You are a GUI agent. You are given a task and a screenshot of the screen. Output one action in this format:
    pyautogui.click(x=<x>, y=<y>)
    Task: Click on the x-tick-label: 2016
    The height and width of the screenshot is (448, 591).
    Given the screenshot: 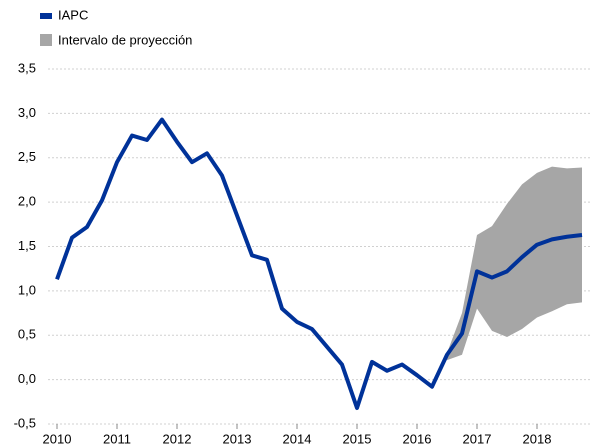 What is the action you would take?
    pyautogui.click(x=417, y=438)
    